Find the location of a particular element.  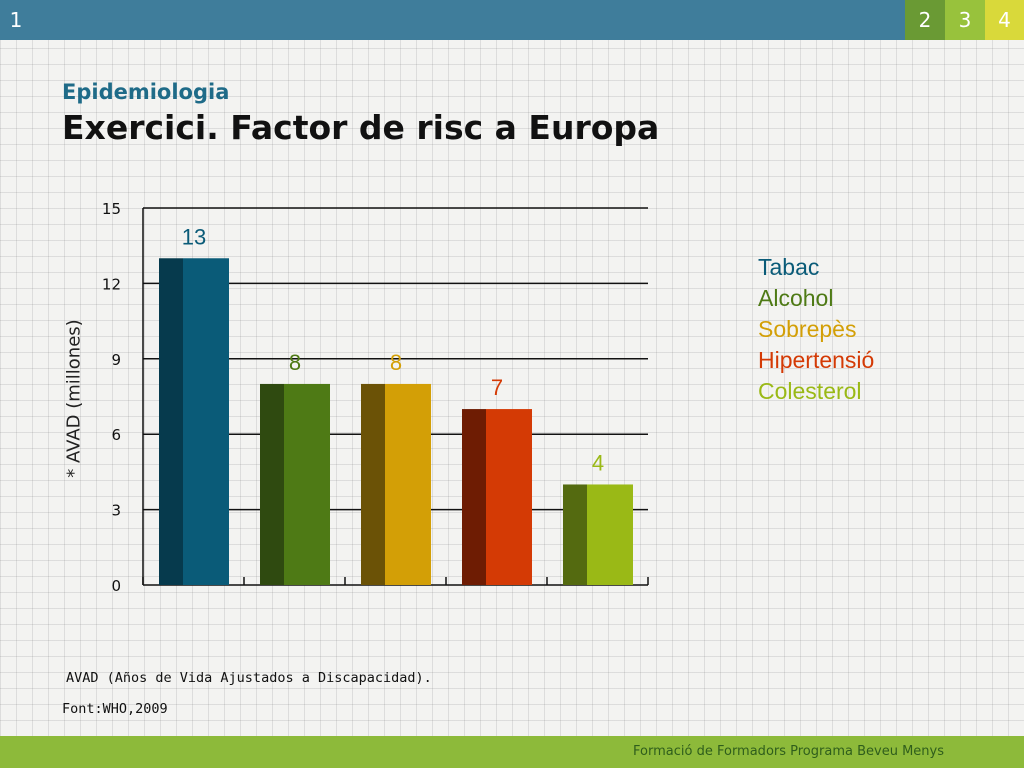

tab-slide-3: 3 is located at coordinates (965, 20).